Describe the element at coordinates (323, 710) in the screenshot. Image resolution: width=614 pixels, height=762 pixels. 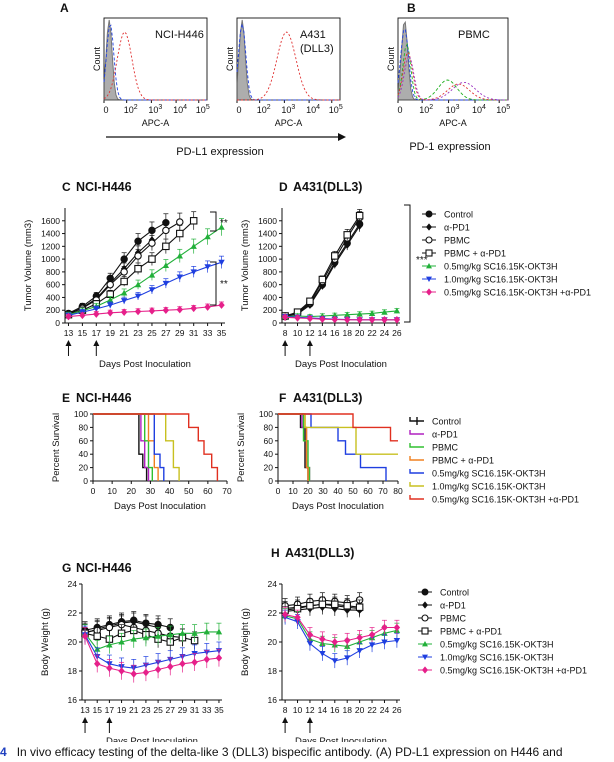
I see `weight-a431-xtick-label: 14` at that location.